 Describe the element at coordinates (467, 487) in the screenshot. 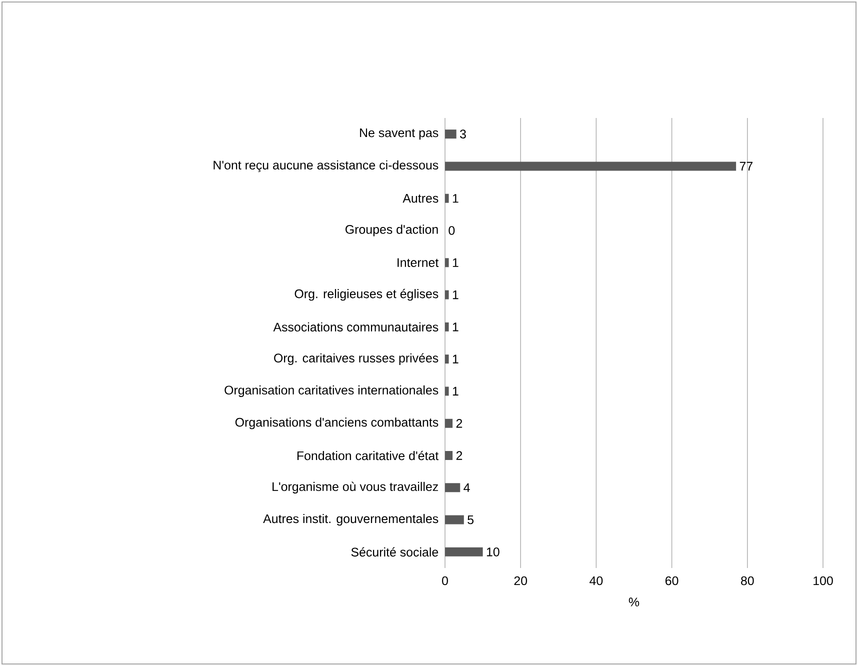

I see `data-label: 4` at that location.